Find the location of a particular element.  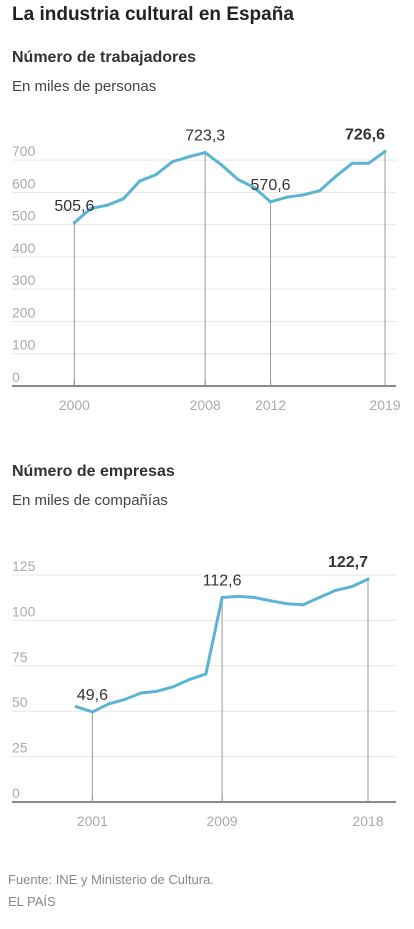

y-tick-label: 125 is located at coordinates (24, 566).